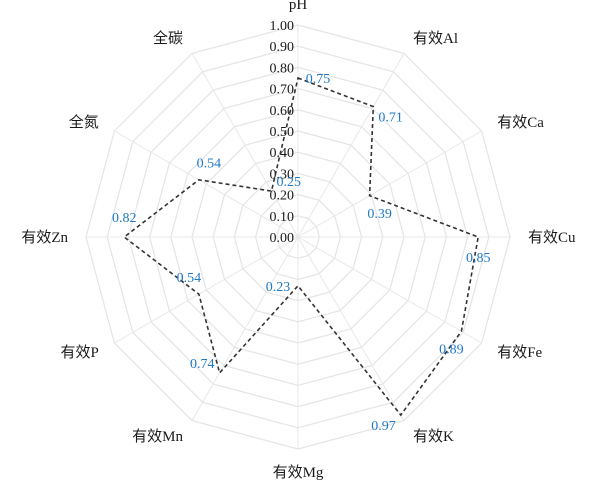 This screenshot has height=486, width=598. Describe the element at coordinates (79, 352) in the screenshot. I see `category-label: 有效P` at that location.